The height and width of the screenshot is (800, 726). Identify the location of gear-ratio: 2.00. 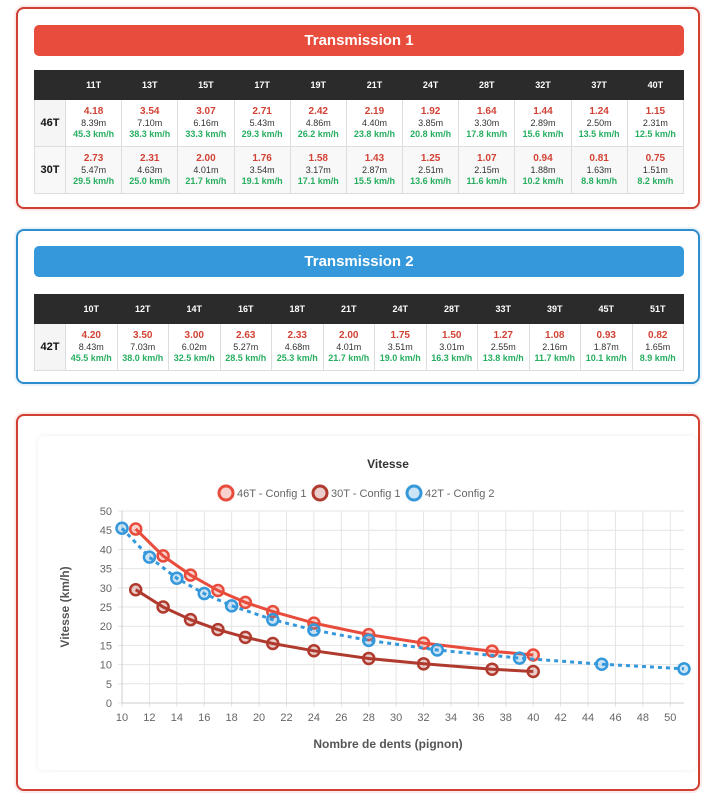
(349, 335).